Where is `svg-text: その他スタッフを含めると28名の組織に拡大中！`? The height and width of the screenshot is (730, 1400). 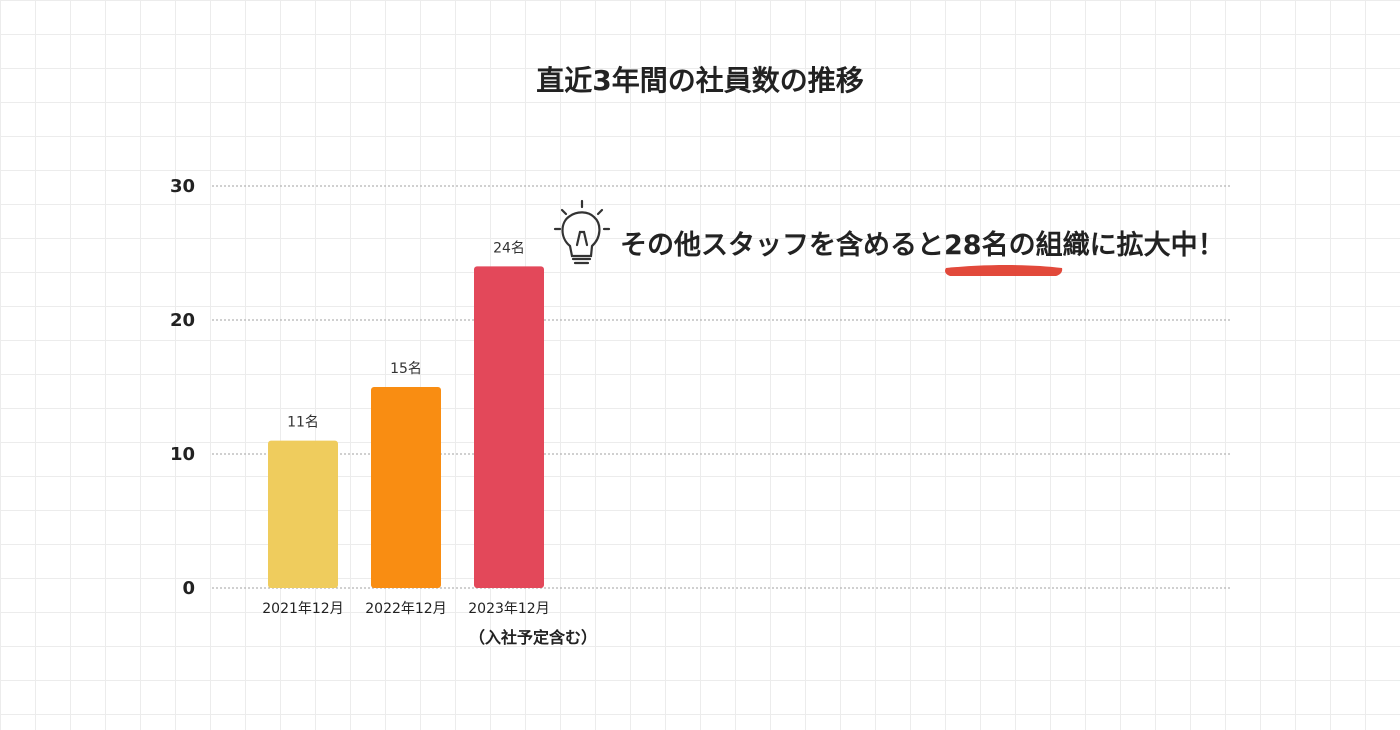 svg-text: その他スタッフを含めると28名の組織に拡大中！ is located at coordinates (922, 245).